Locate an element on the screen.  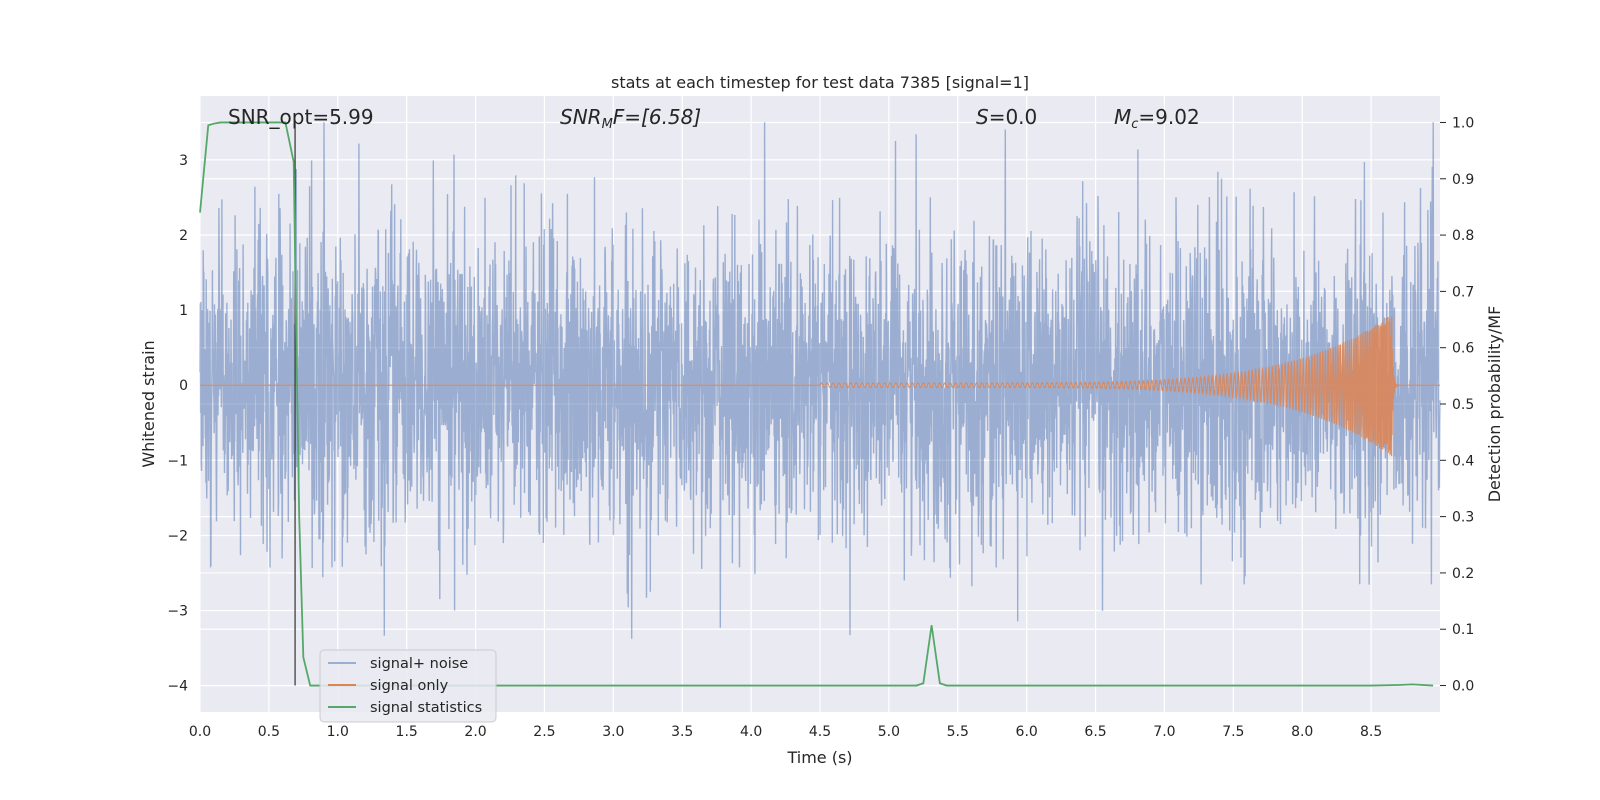
y-tick-label-right: 0.6 is located at coordinates (1463, 349).